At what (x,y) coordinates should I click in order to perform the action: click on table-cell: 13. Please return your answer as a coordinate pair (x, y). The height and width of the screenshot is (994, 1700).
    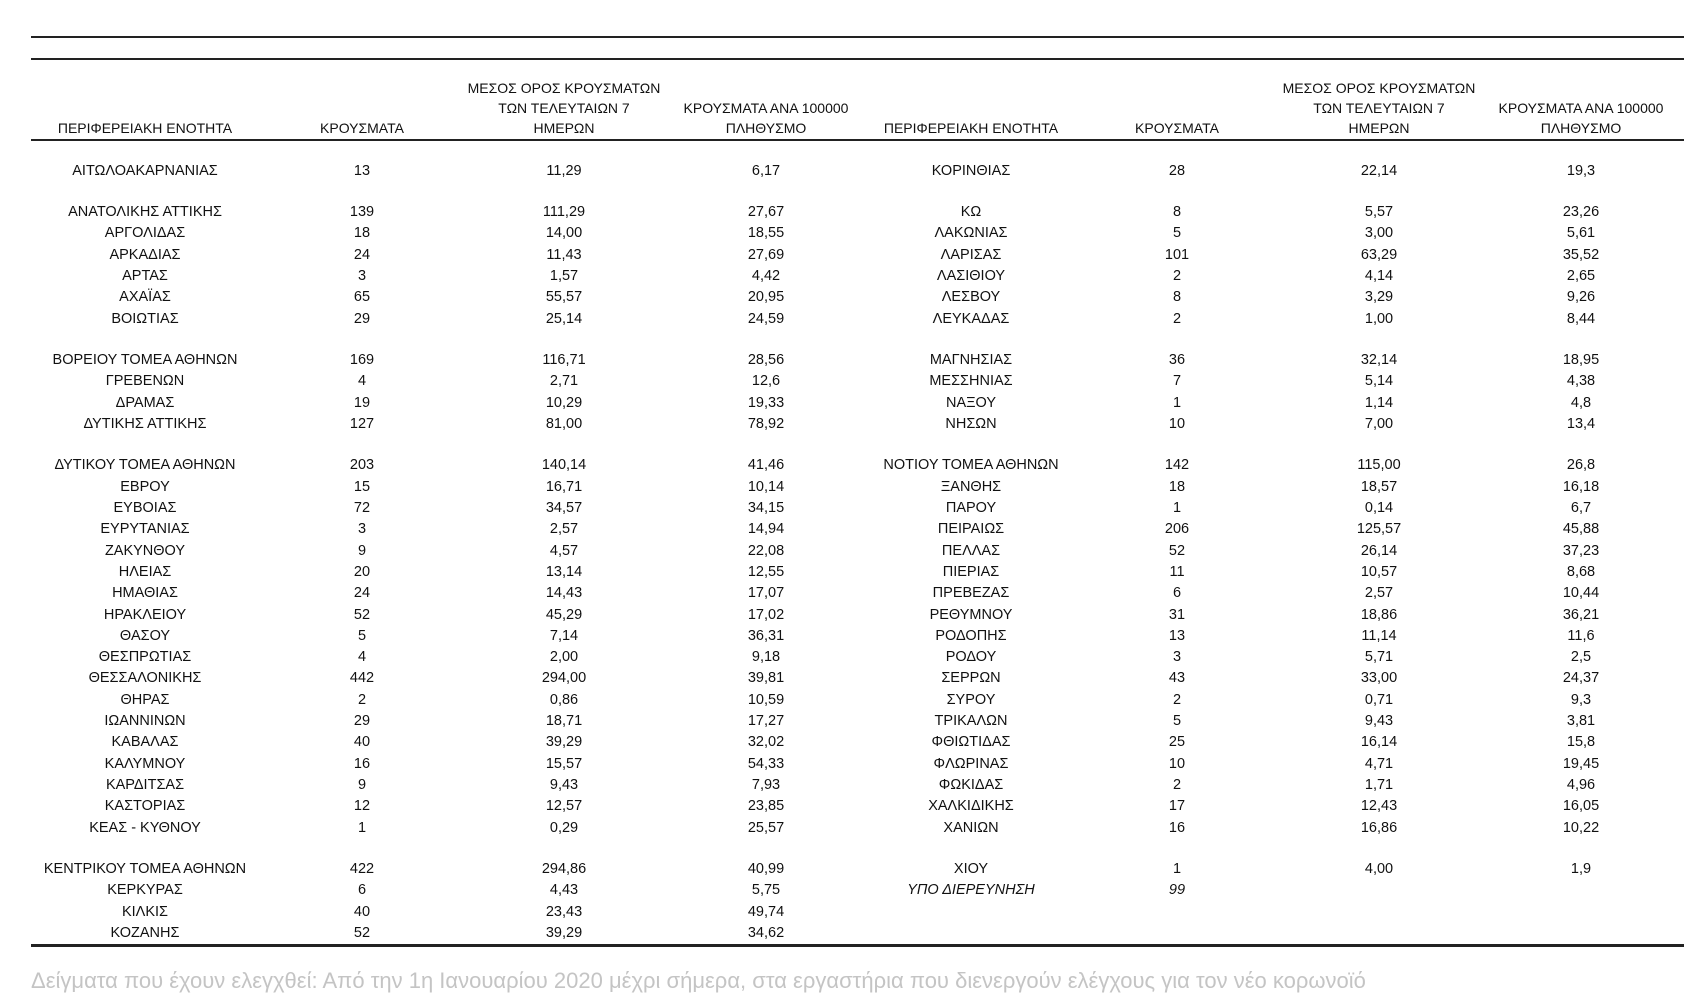
    Looking at the image, I should click on (1177, 635).